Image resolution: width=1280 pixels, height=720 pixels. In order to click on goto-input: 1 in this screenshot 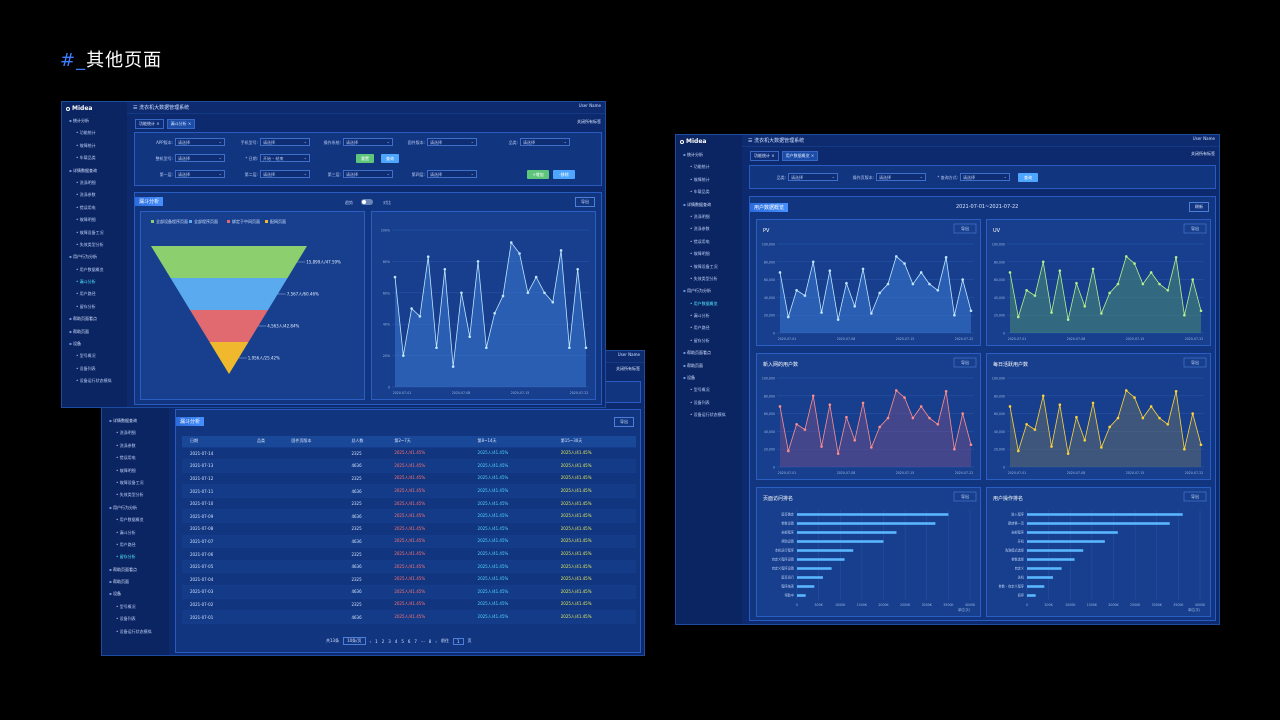, I will do `click(458, 641)`.